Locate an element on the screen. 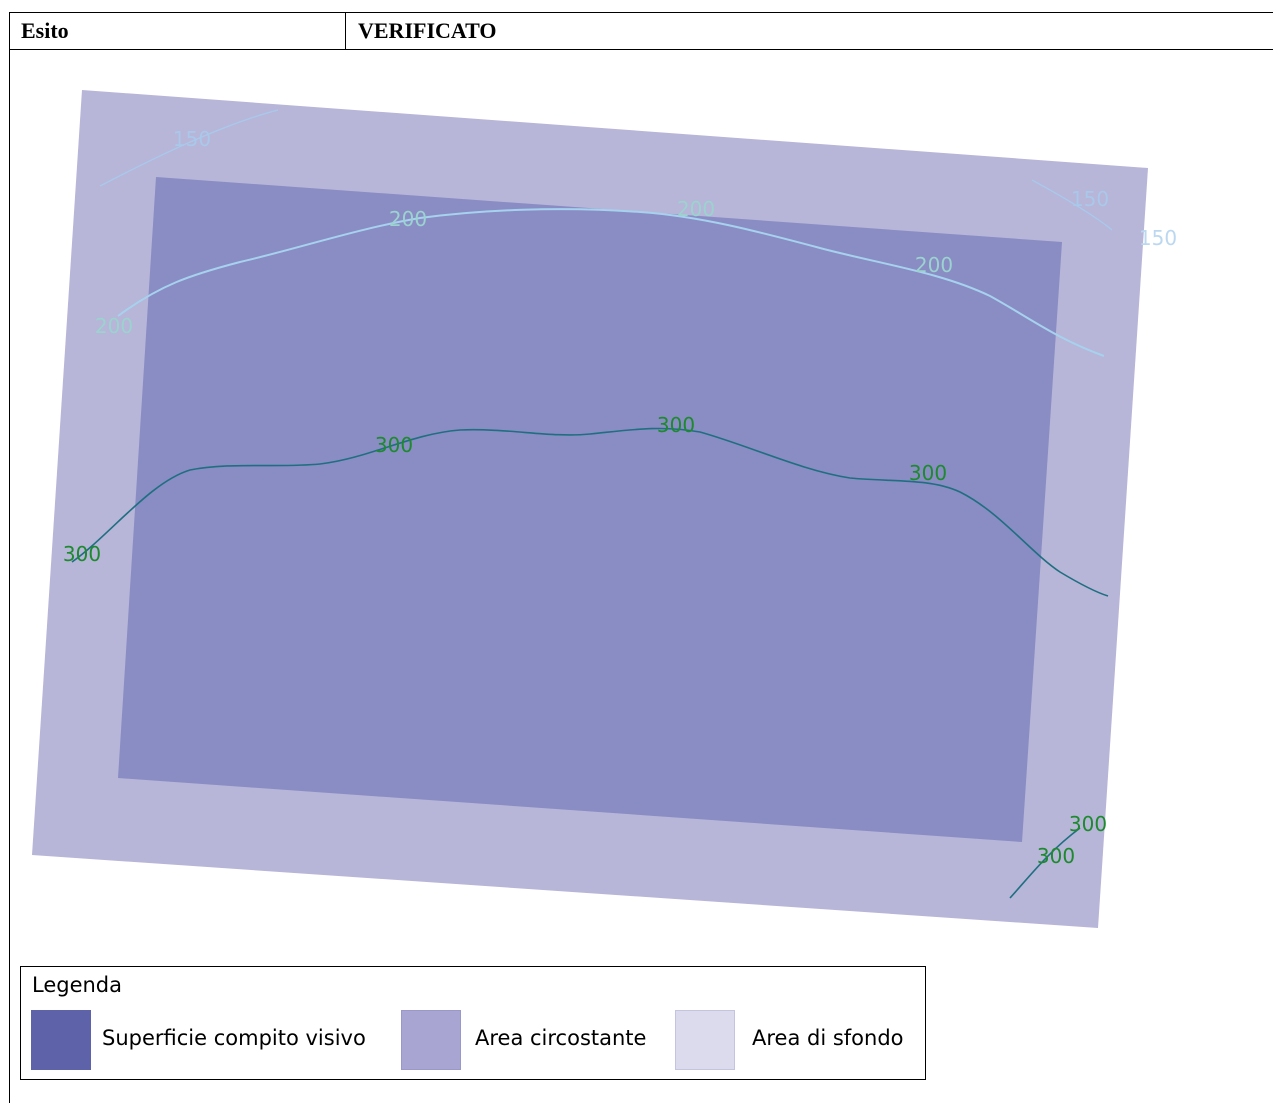 Image resolution: width=1273 pixels, height=1104 pixels. result-header-row: Esito VERIFICATO is located at coordinates (641, 31).